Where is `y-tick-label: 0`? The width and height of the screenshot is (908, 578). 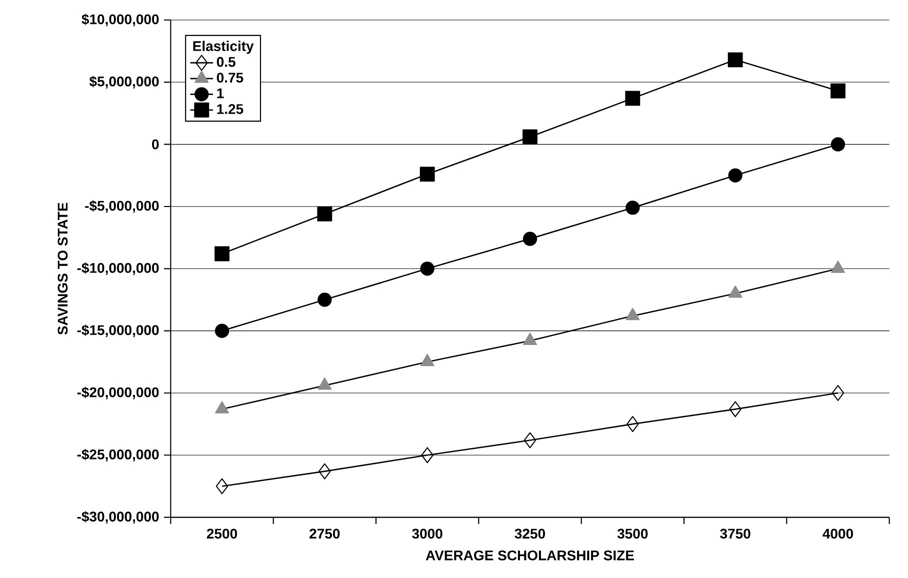 y-tick-label: 0 is located at coordinates (155, 144).